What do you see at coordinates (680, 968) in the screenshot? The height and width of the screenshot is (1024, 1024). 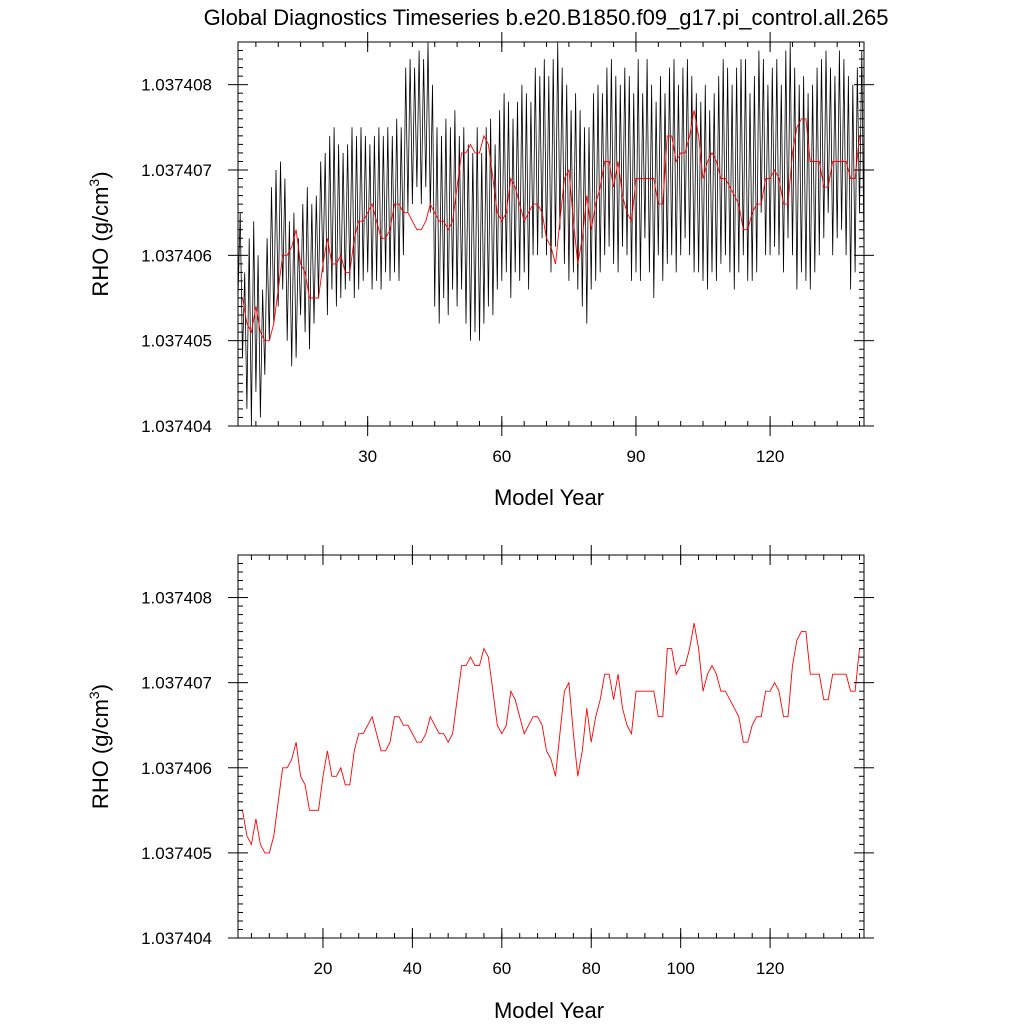 I see `x-tick-label: 100` at bounding box center [680, 968].